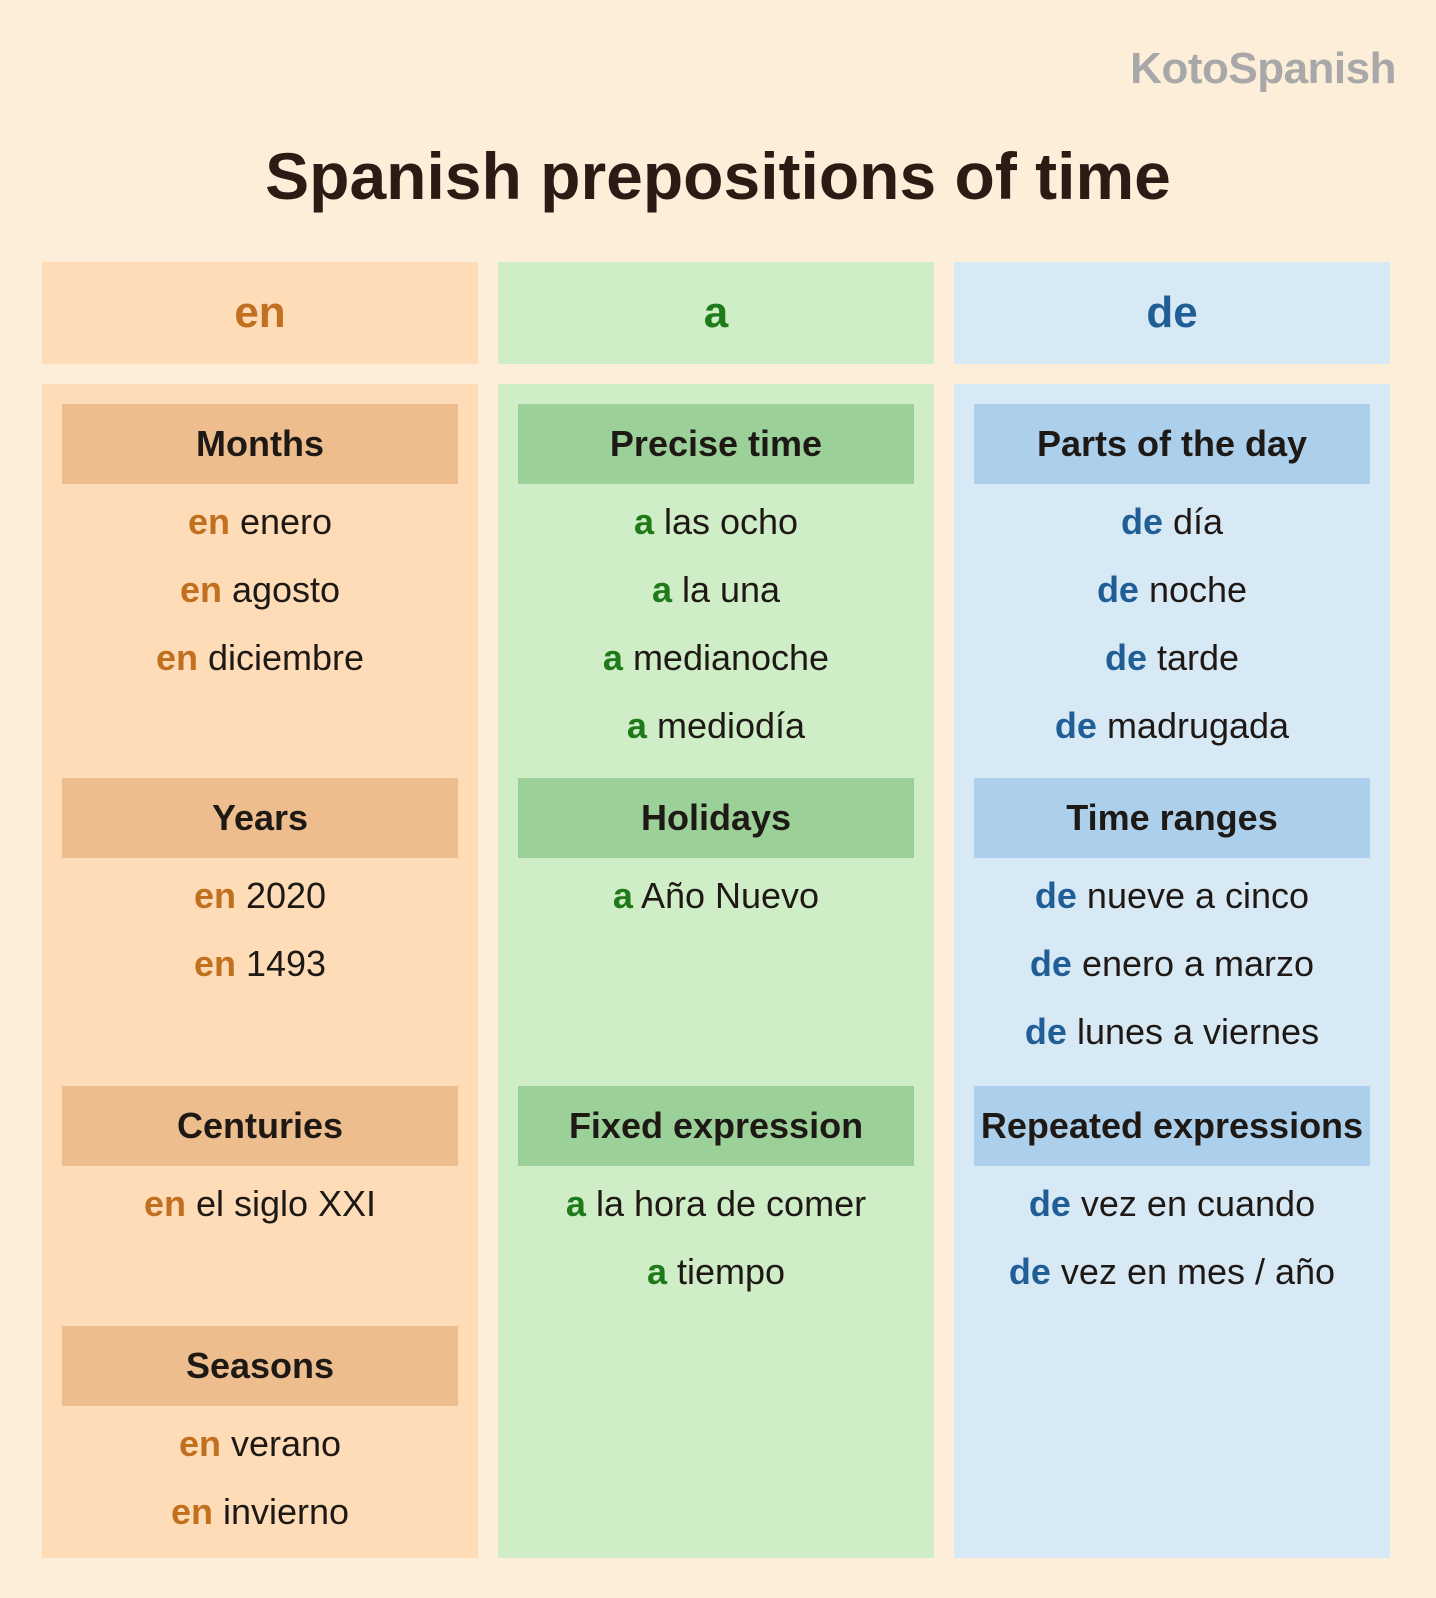 The height and width of the screenshot is (1598, 1436). What do you see at coordinates (260, 1443) in the screenshot?
I see `list-item: en verano` at bounding box center [260, 1443].